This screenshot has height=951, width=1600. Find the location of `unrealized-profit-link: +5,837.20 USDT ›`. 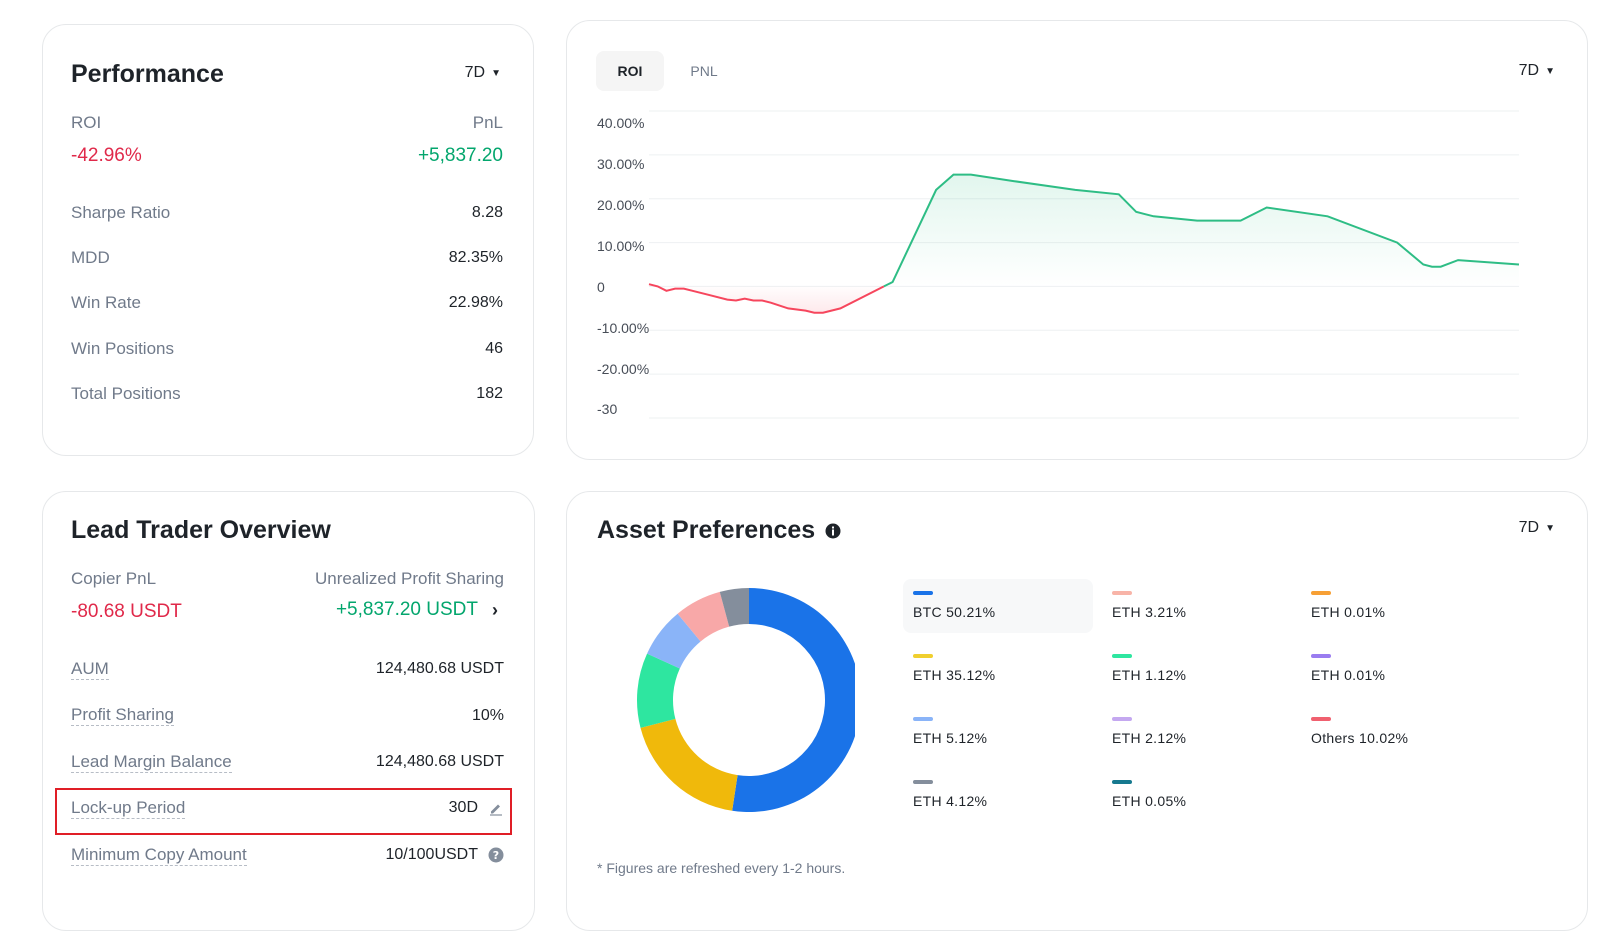

unrealized-profit-link: +5,837.20 USDT › is located at coordinates (417, 610).